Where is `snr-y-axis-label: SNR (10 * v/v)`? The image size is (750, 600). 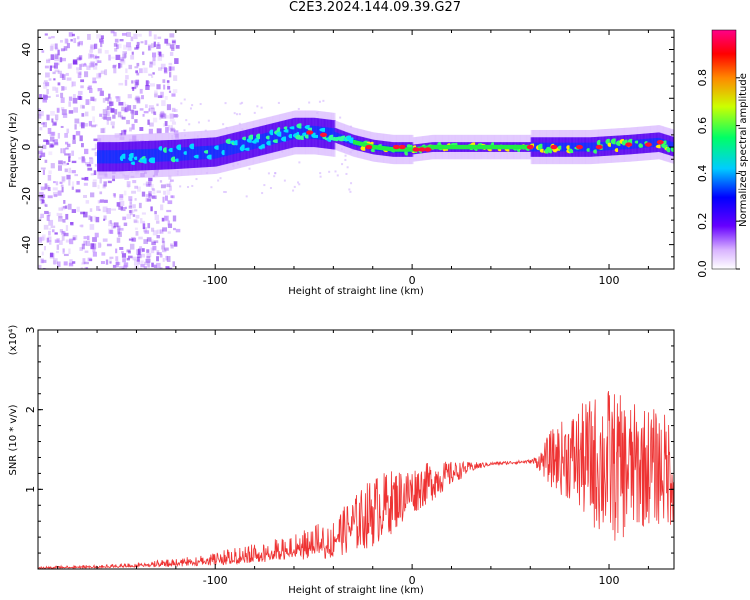
snr-y-axis-label: SNR (10 * v/v) is located at coordinates (13, 439).